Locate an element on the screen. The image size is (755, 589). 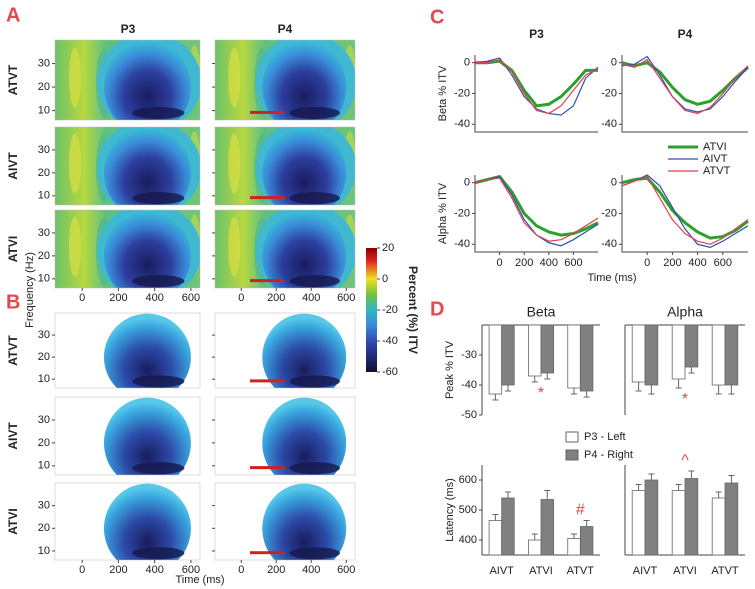
x-tick-label: 600 is located at coordinates (723, 263).